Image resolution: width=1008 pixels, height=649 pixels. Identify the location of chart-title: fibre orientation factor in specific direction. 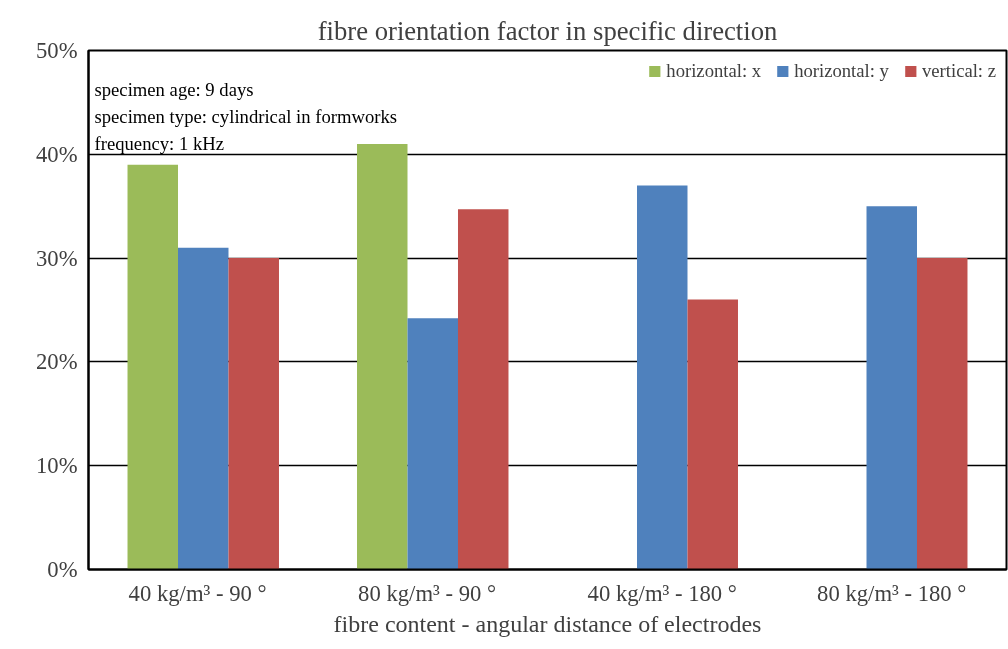
(547, 30).